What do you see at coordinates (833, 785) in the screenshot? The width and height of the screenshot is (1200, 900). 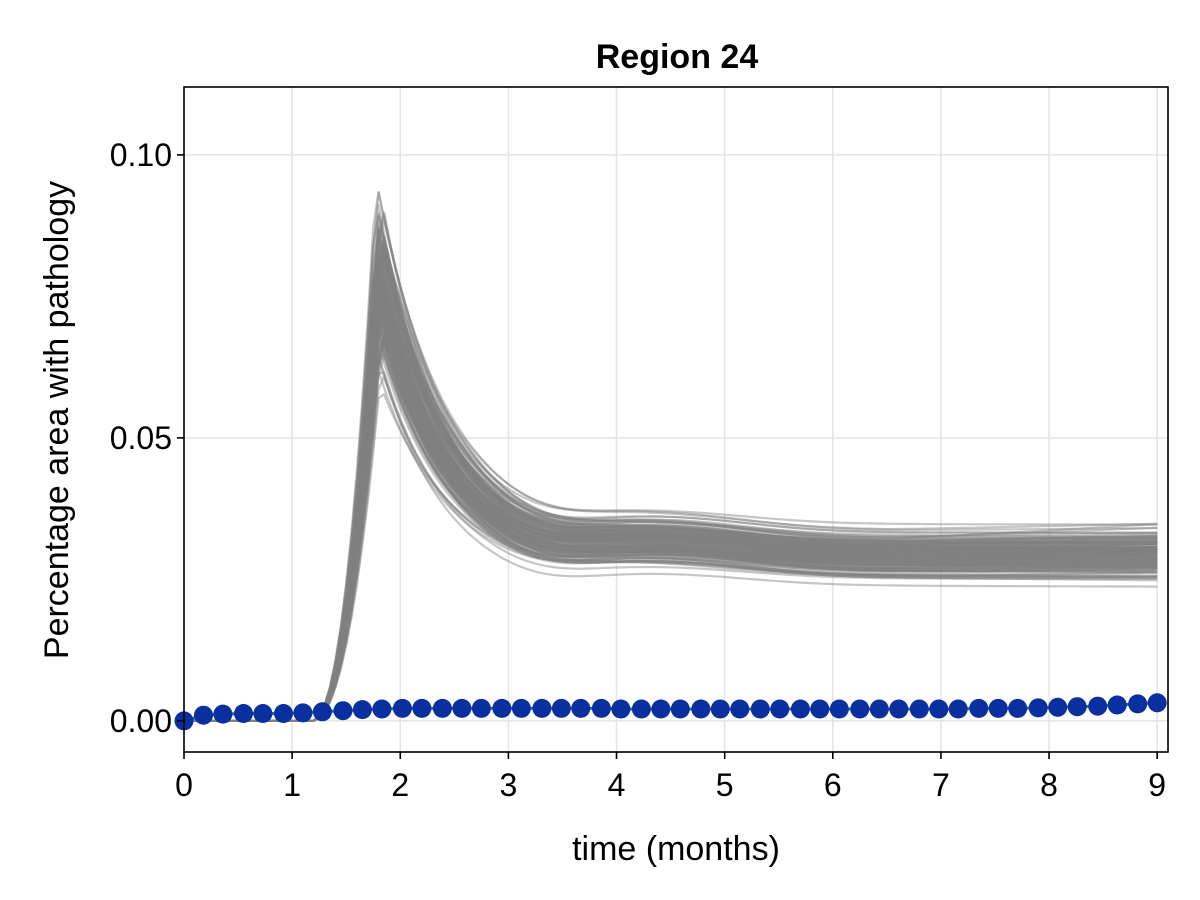 I see `x-tick-label: 6` at bounding box center [833, 785].